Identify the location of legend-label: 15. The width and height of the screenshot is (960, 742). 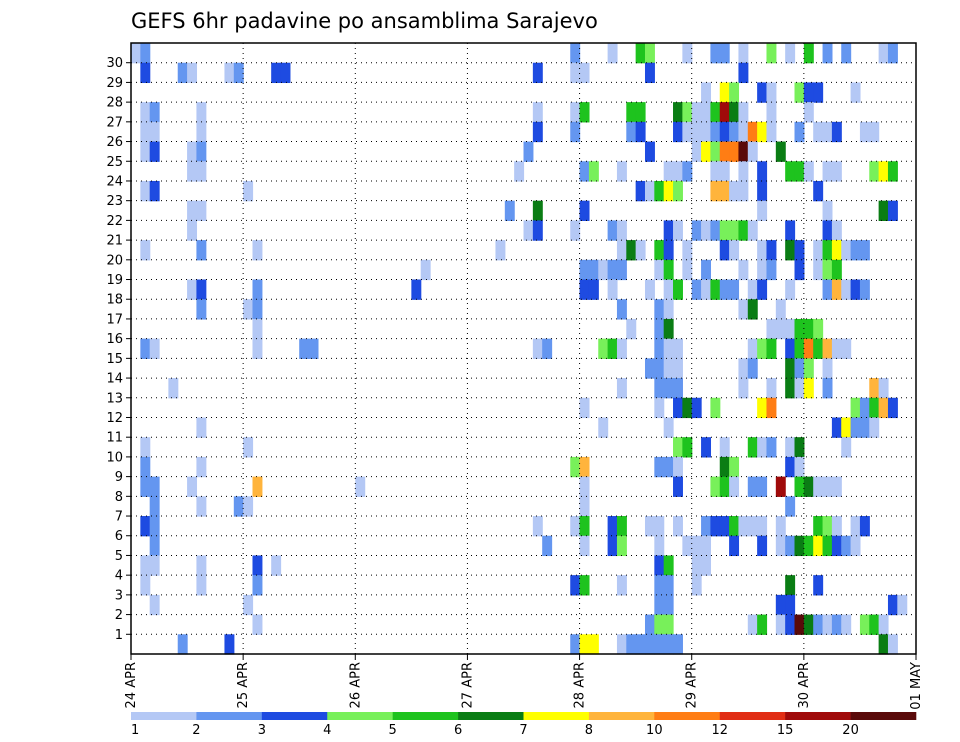
(785, 730).